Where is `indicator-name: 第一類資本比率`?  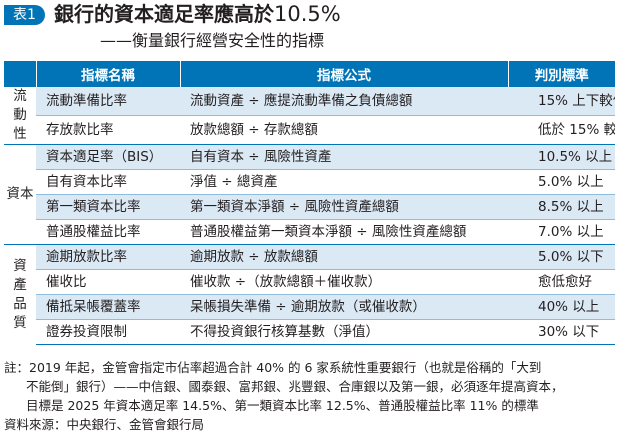
indicator-name: 第一類資本比率 is located at coordinates (108, 207).